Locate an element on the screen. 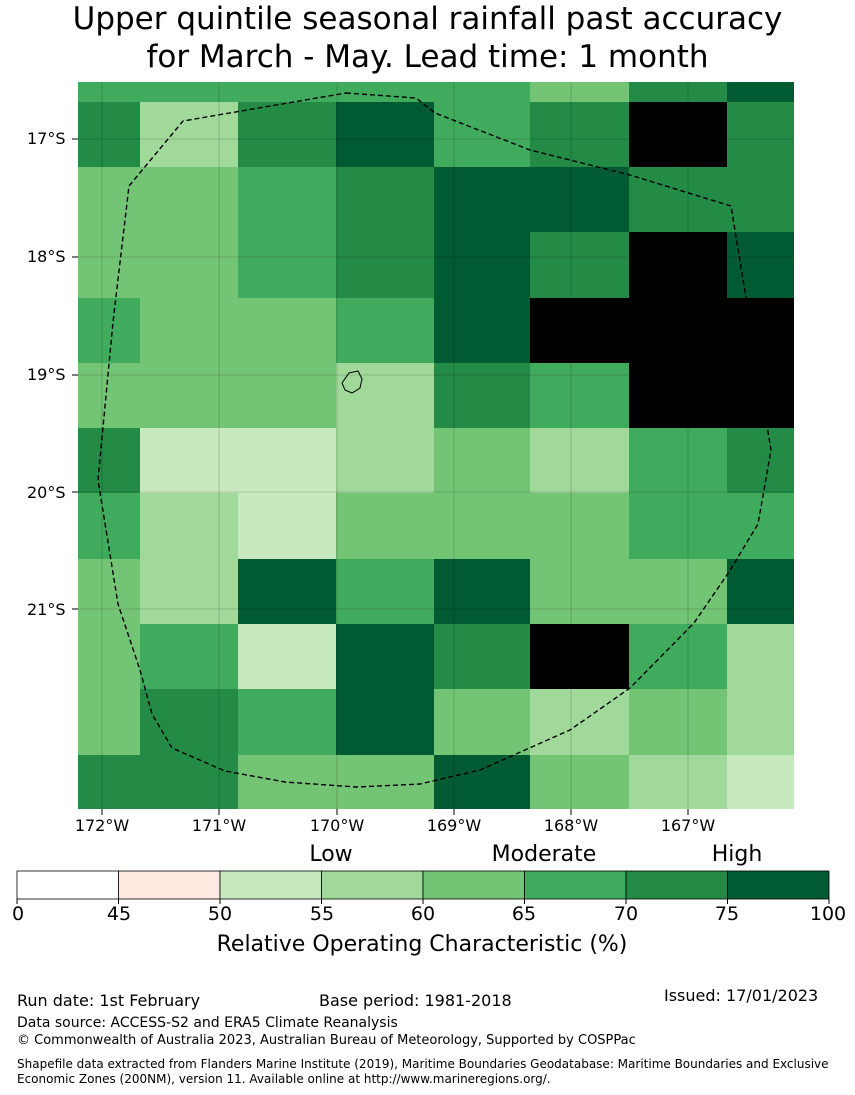 The height and width of the screenshot is (1095, 855). colorbar is located at coordinates (423, 887).